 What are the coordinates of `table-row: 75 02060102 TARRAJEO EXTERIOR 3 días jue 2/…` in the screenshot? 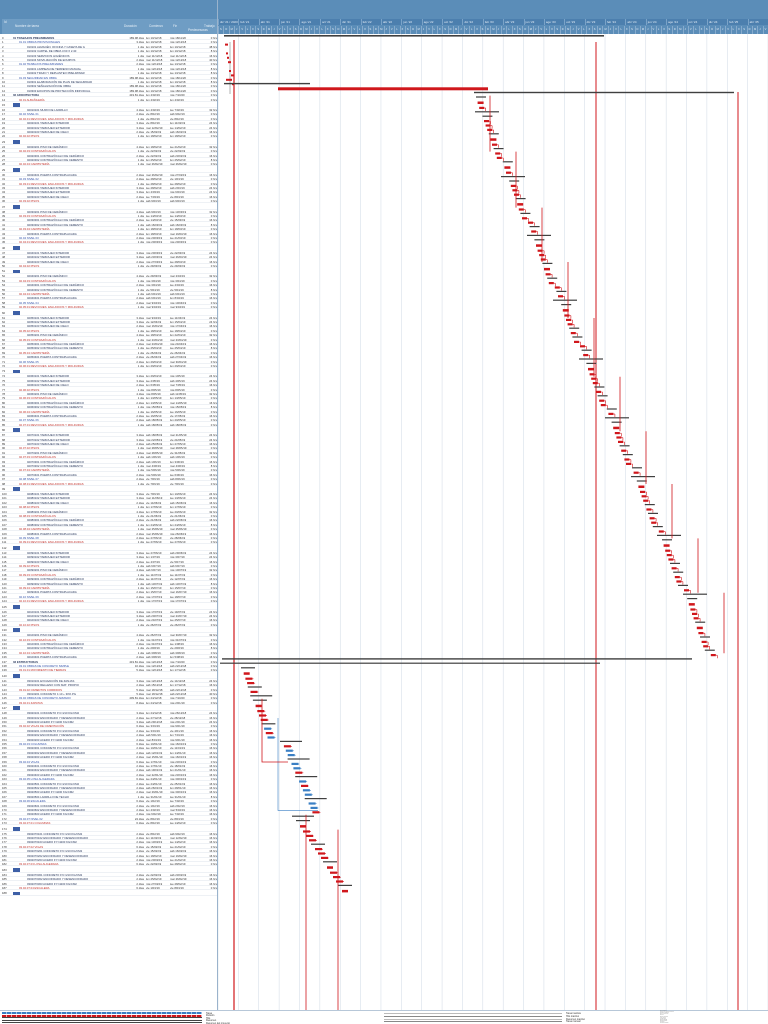 It's located at (109, 381).